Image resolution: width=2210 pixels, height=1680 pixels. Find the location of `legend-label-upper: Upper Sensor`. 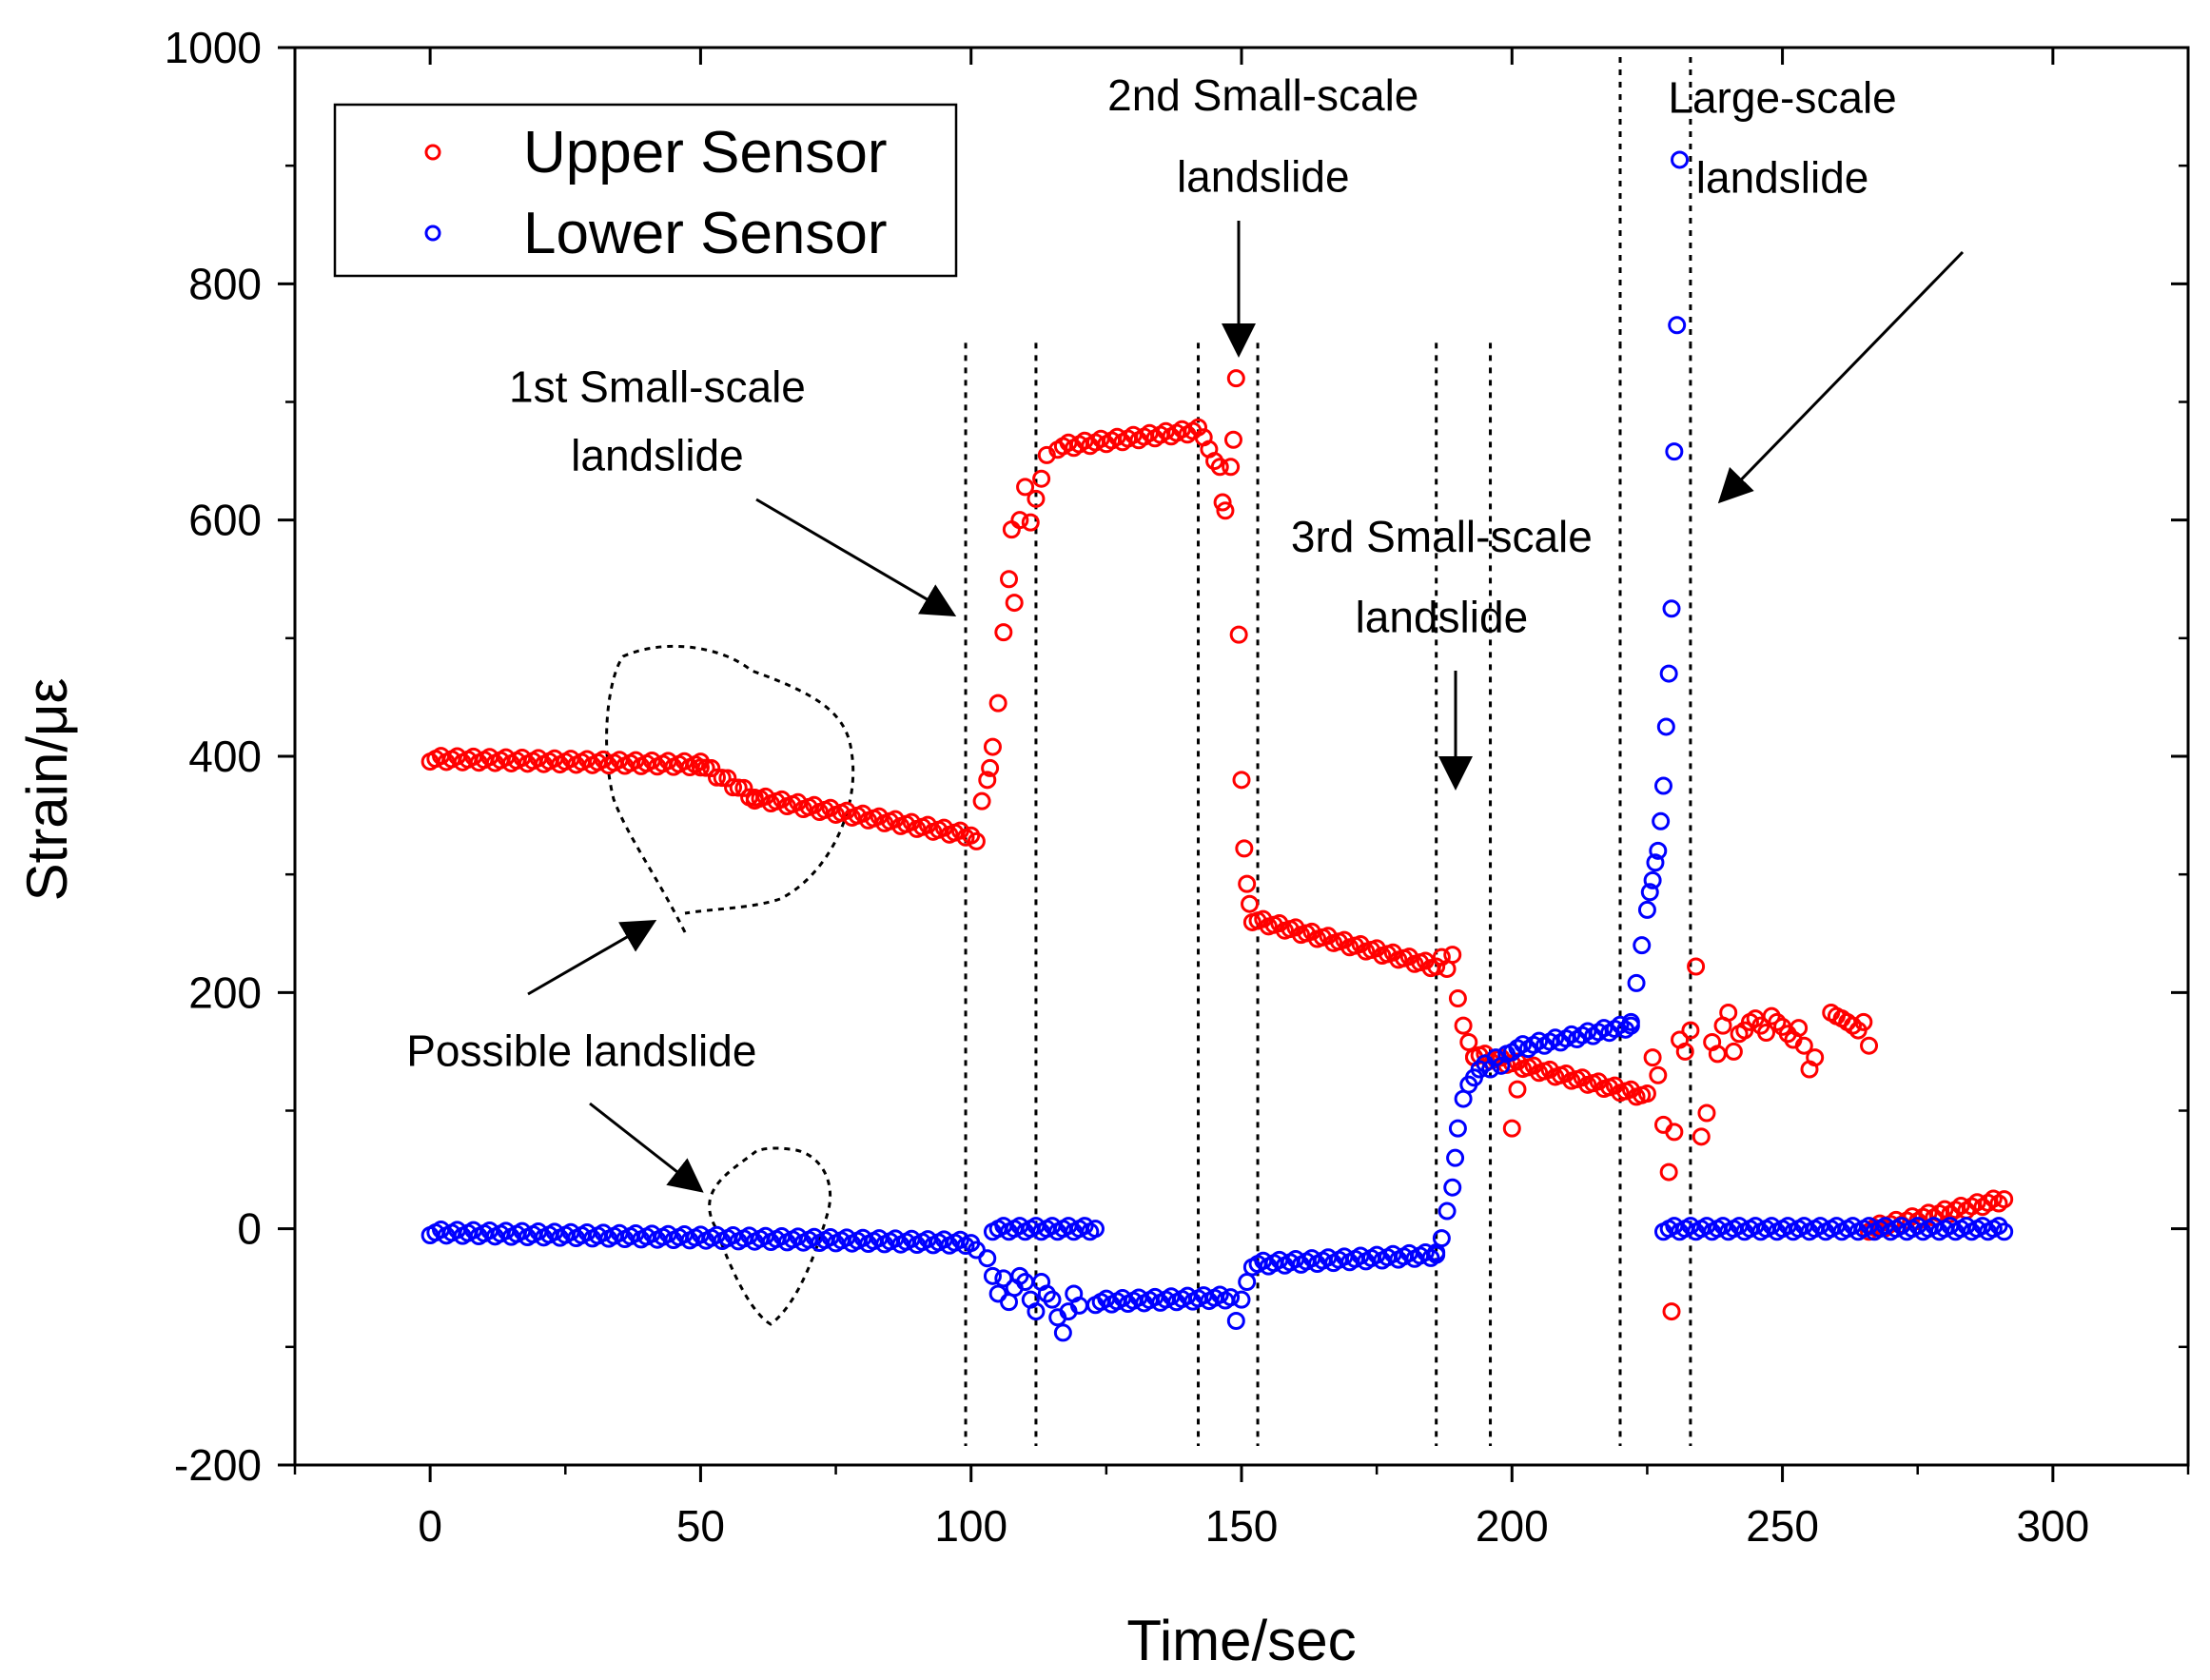

legend-label-upper: Upper Sensor is located at coordinates (705, 153).